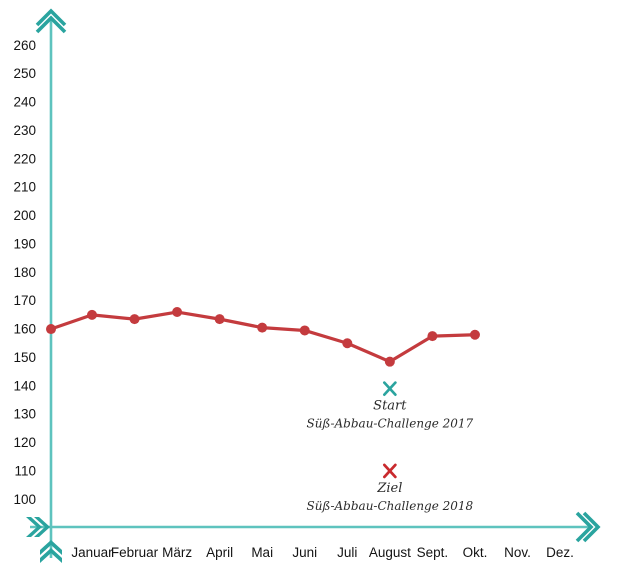  What do you see at coordinates (24, 45) in the screenshot?
I see `y-tick-label: 260` at bounding box center [24, 45].